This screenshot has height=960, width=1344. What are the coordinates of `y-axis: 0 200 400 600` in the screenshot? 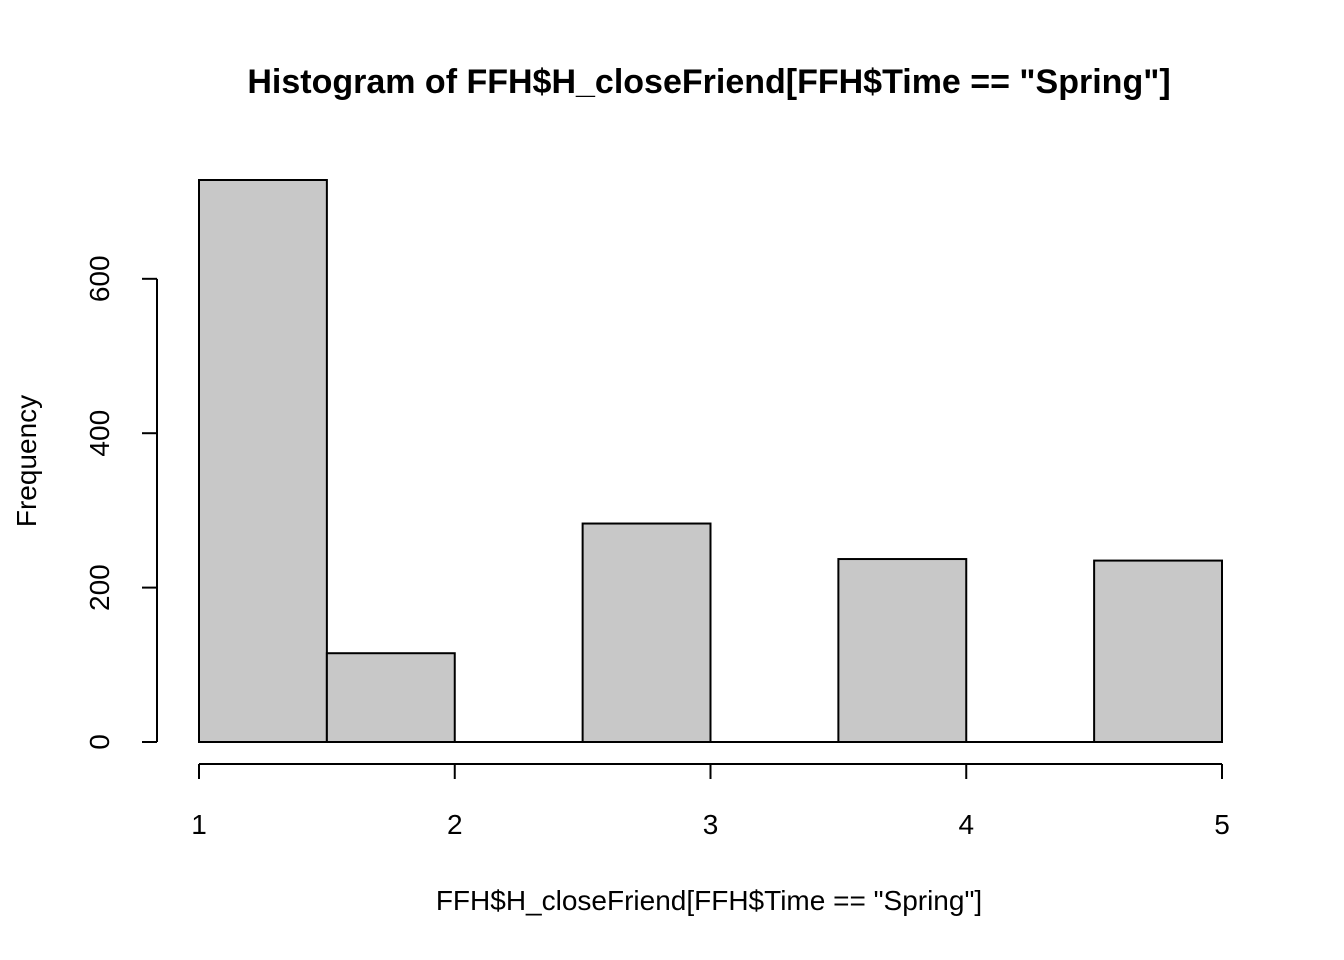 It's located at (121, 502).